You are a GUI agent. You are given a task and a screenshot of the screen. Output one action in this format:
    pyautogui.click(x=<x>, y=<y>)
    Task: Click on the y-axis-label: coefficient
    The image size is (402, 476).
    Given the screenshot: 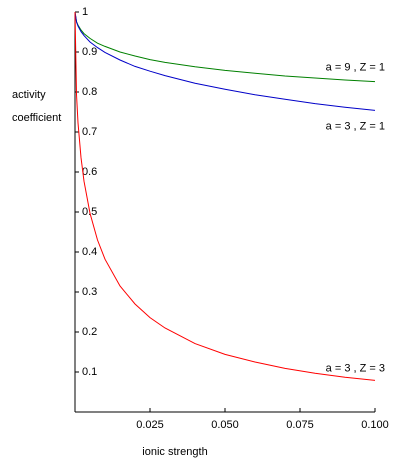 What is the action you would take?
    pyautogui.click(x=36, y=118)
    